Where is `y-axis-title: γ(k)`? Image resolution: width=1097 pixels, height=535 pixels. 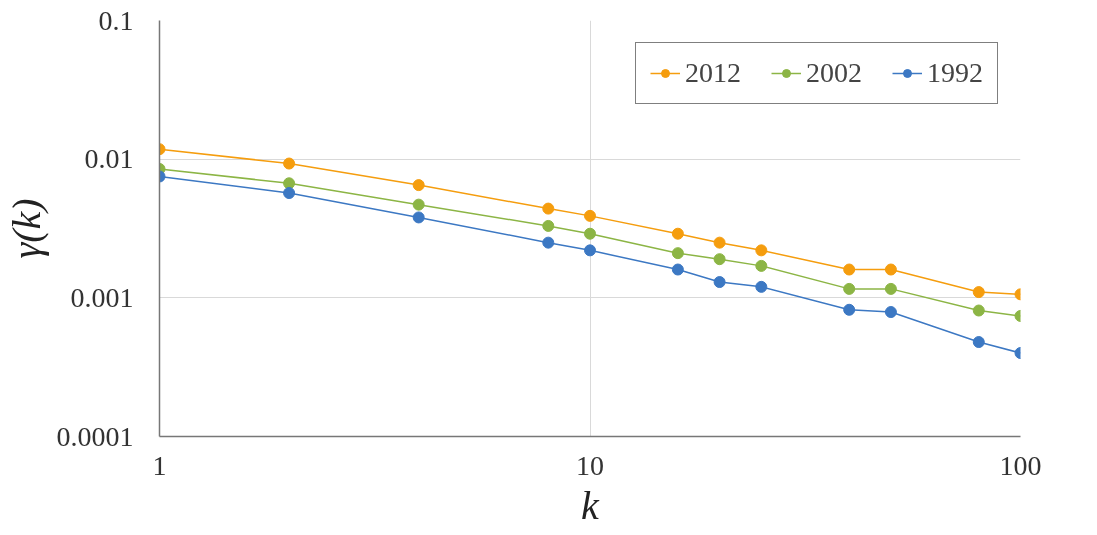 y-axis-title: γ(k) is located at coordinates (26, 228).